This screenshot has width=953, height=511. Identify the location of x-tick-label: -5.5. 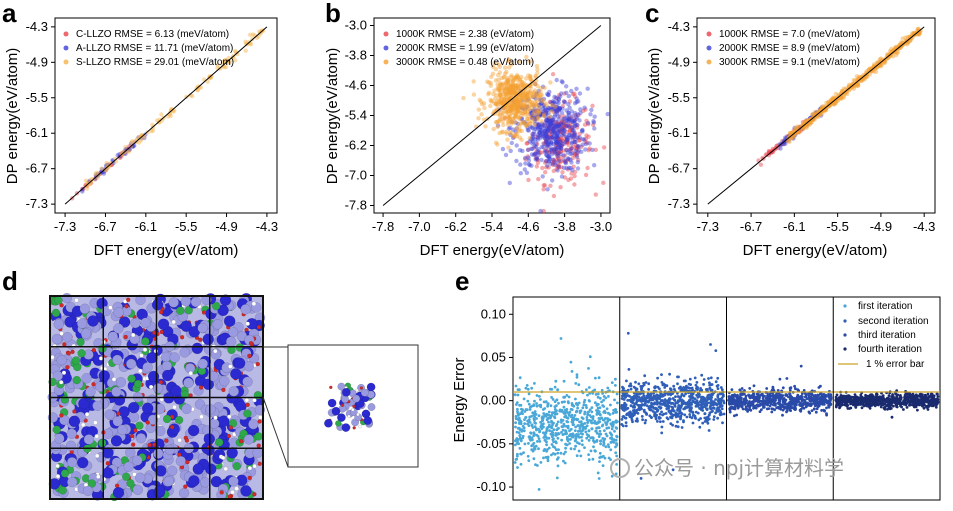
(837, 226).